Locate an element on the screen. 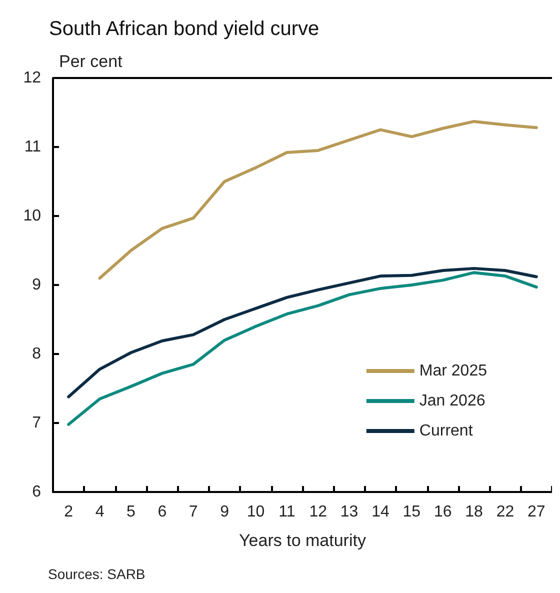 This screenshot has width=560, height=593. x-tick-label: 5 is located at coordinates (131, 512).